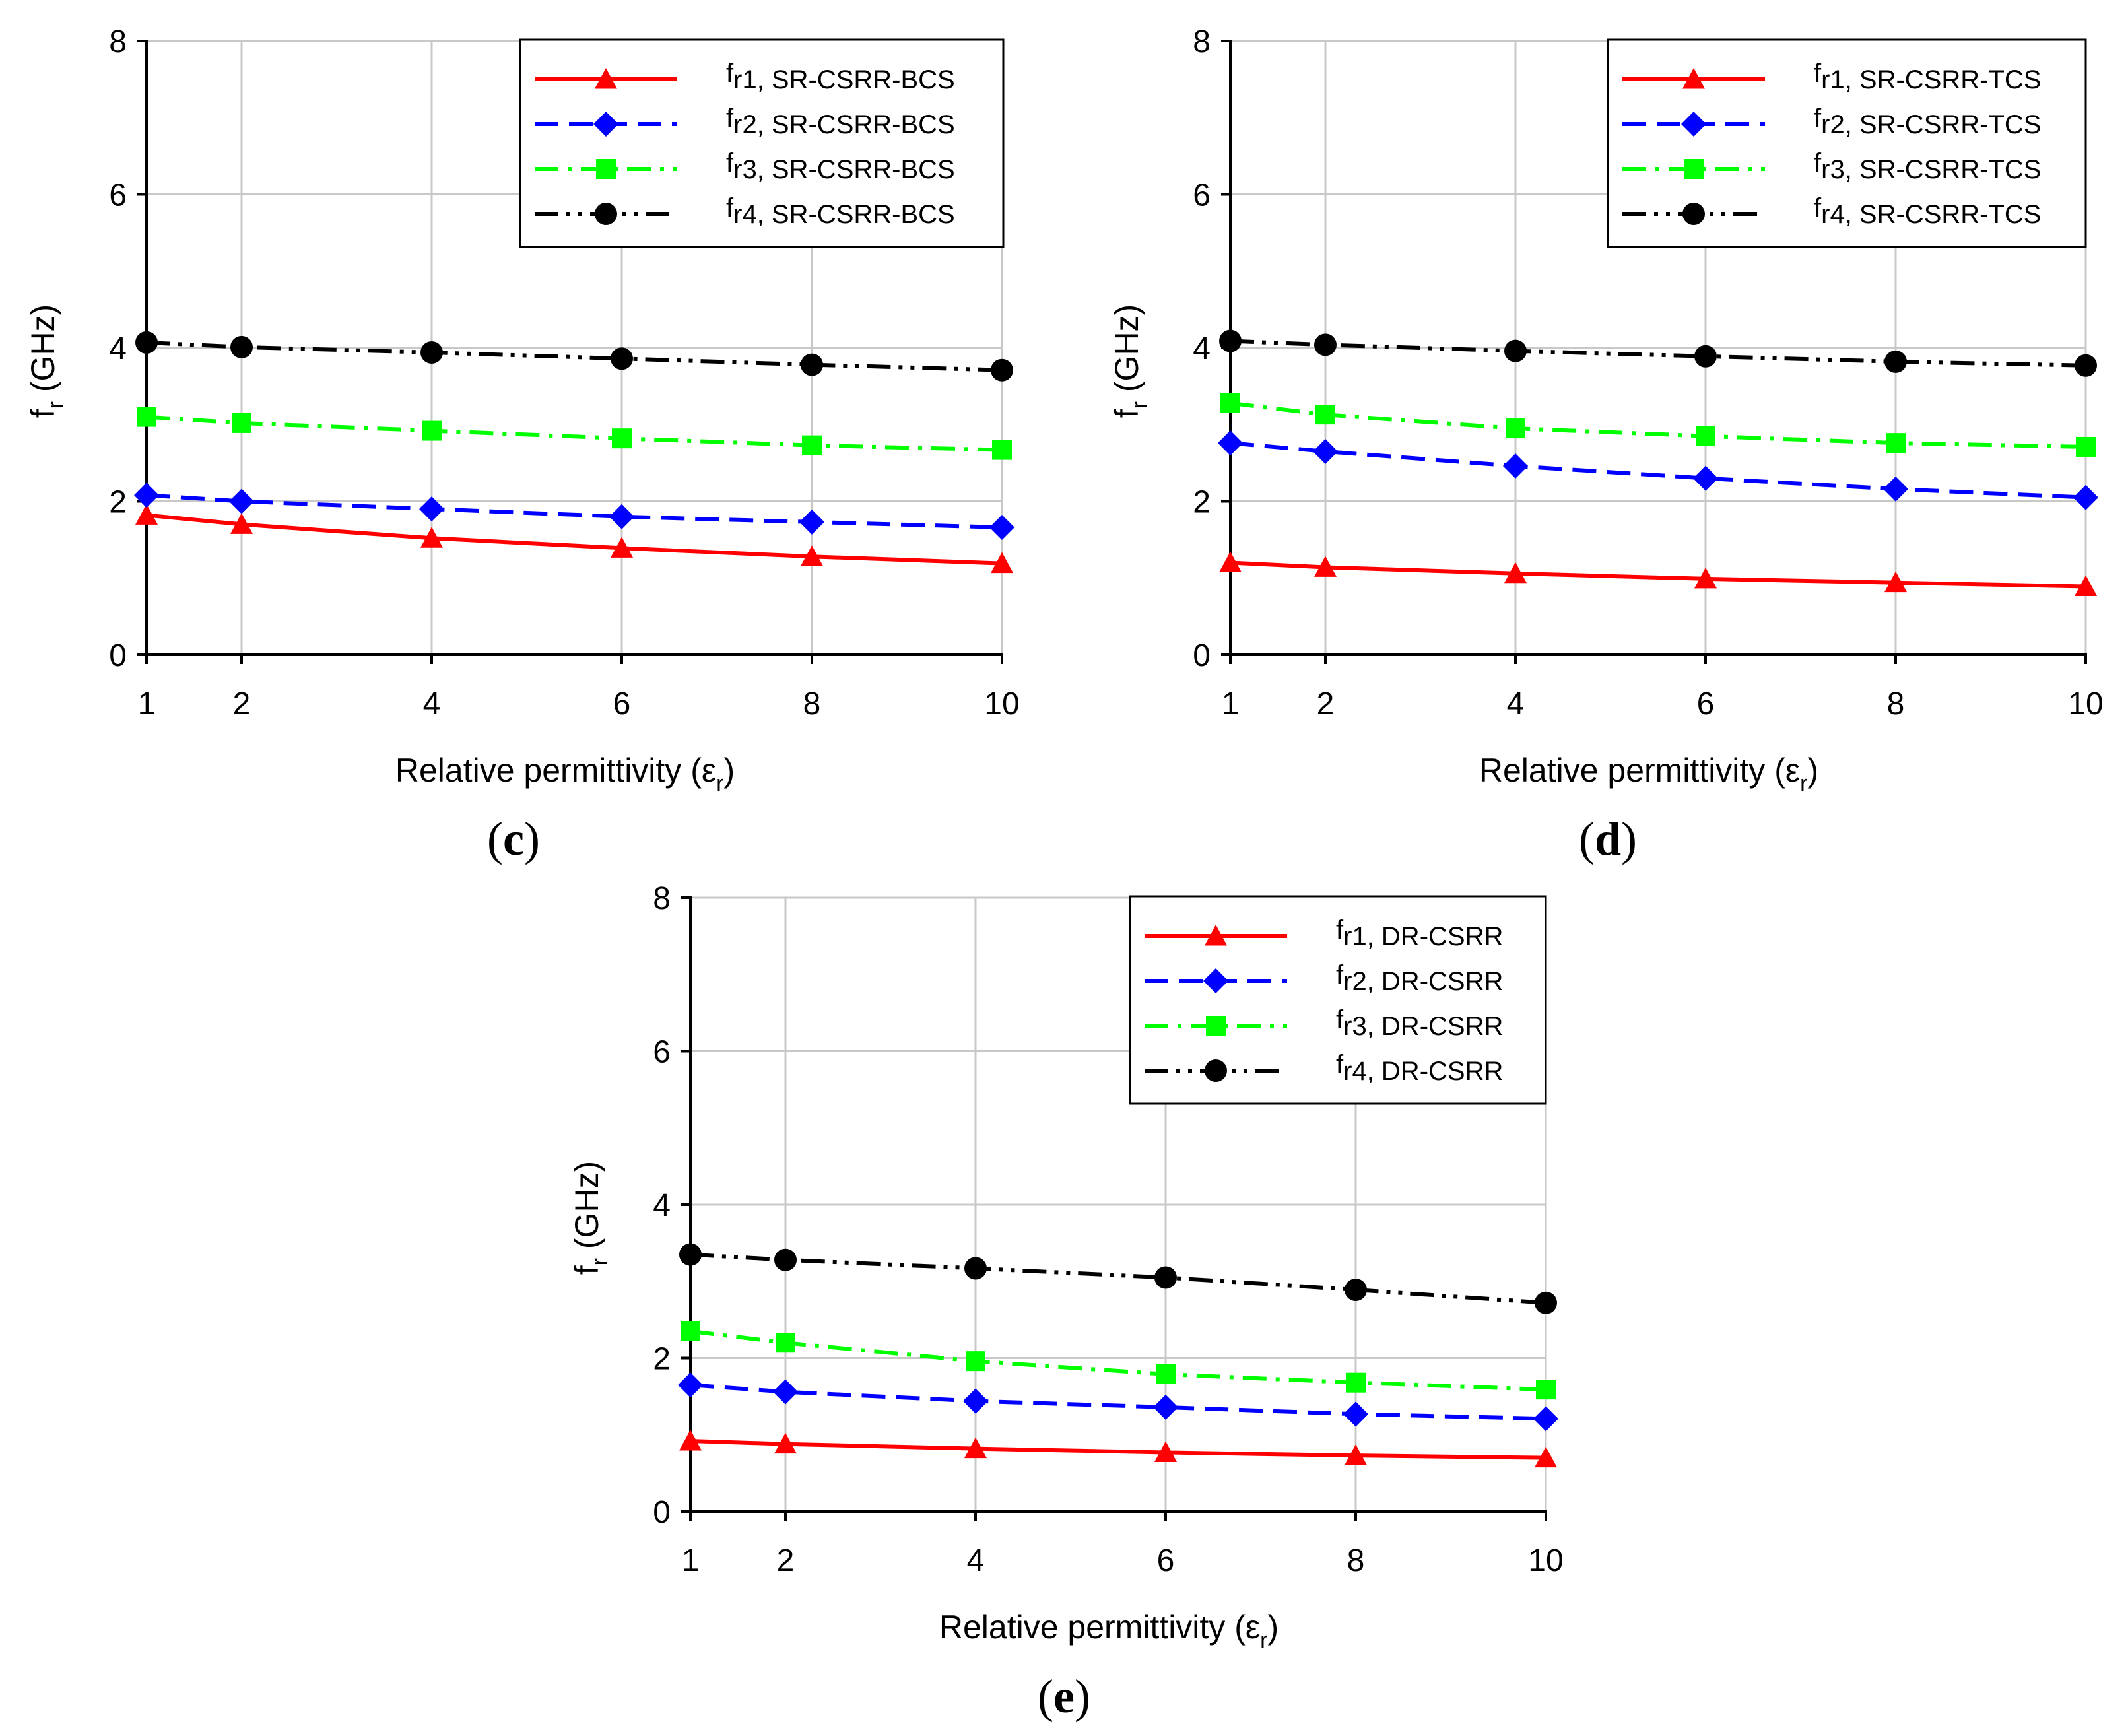 This screenshot has width=2128, height=1736. I want to click on legend-label-sub: r2,, so click(1840, 124).